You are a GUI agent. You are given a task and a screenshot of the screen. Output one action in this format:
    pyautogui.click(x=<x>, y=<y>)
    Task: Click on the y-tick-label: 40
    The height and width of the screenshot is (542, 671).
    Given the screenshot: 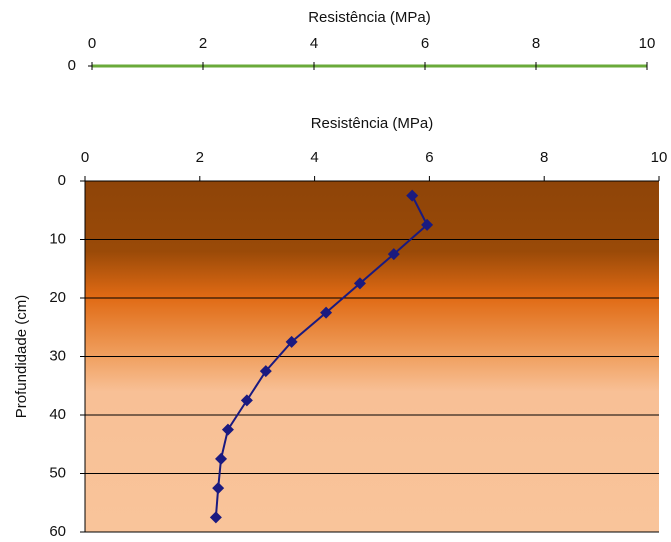 What is the action you would take?
    pyautogui.click(x=57, y=414)
    